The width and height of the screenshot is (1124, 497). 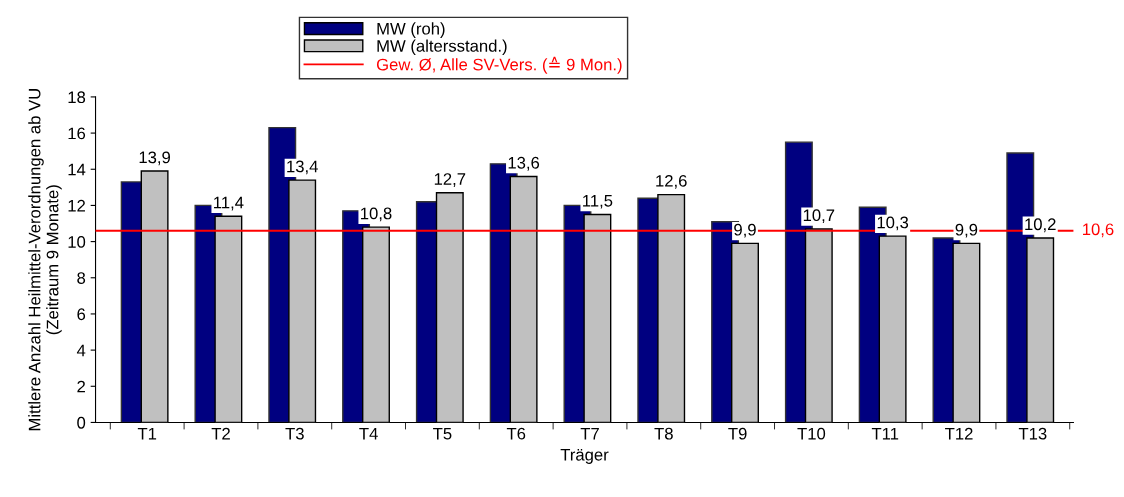 I want to click on data-label: 10,8, so click(x=376, y=214).